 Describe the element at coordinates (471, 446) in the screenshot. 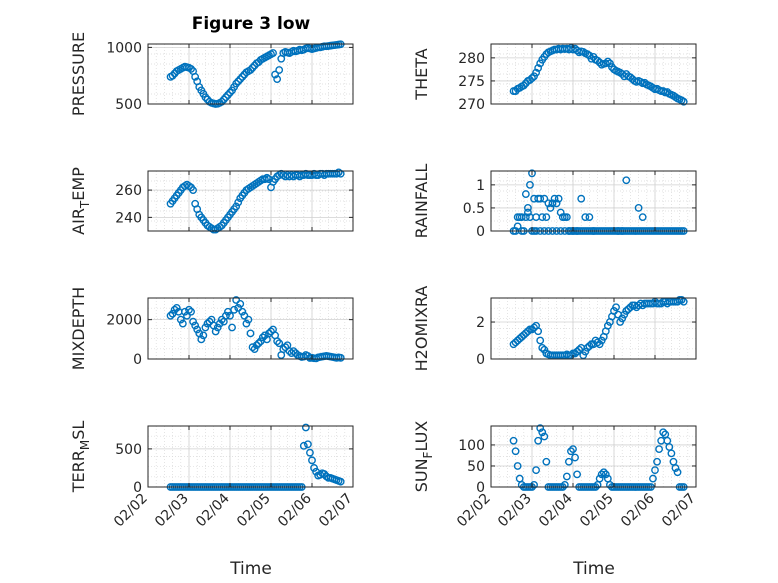

I see `y-tick-label: 100` at that location.